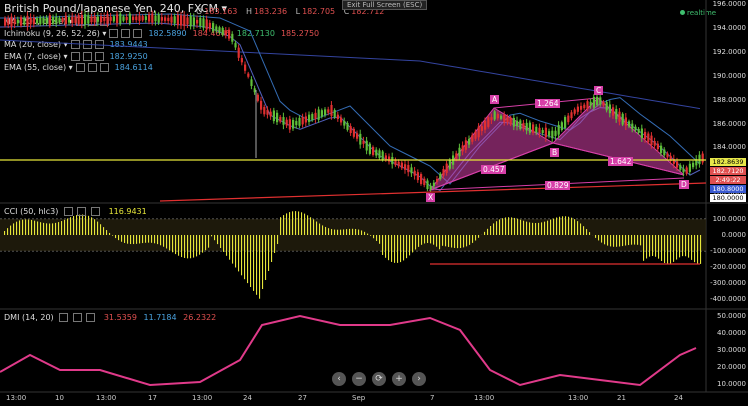 The width and height of the screenshot is (748, 406). Describe the element at coordinates (82, 211) in the screenshot. I see `cci-settings-icon` at that location.